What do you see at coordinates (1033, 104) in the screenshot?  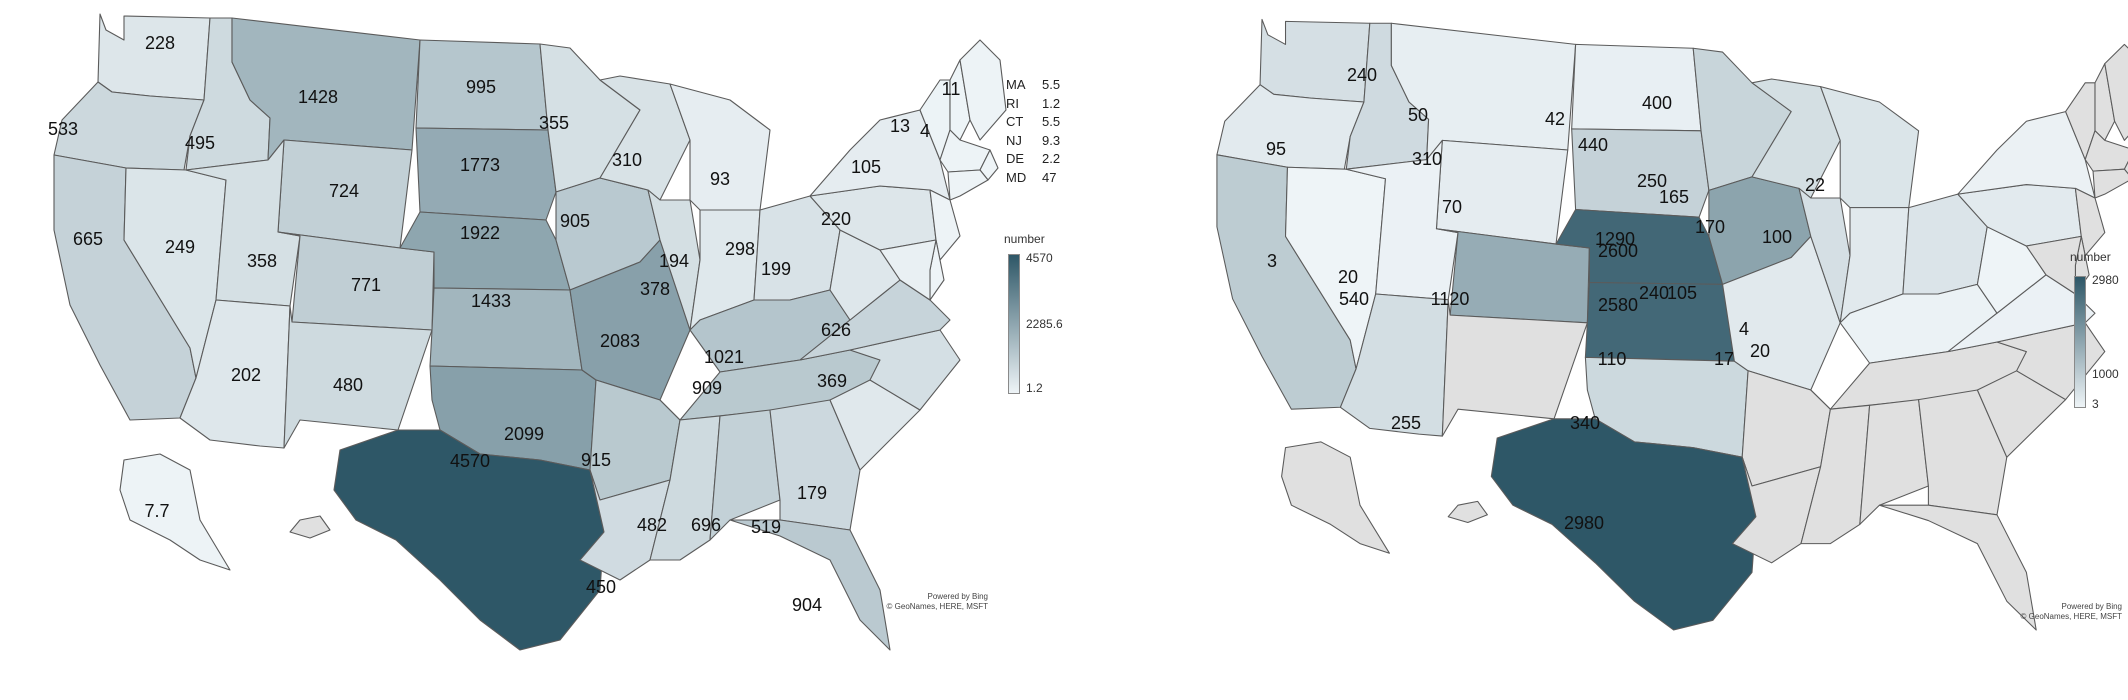 I see `small-state-row: RI 1.2` at bounding box center [1033, 104].